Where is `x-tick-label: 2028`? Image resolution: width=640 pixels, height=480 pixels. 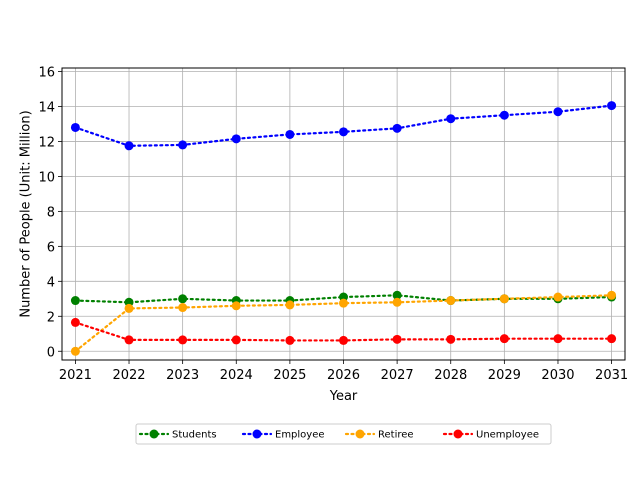
x-tick-label: 2028 is located at coordinates (450, 375).